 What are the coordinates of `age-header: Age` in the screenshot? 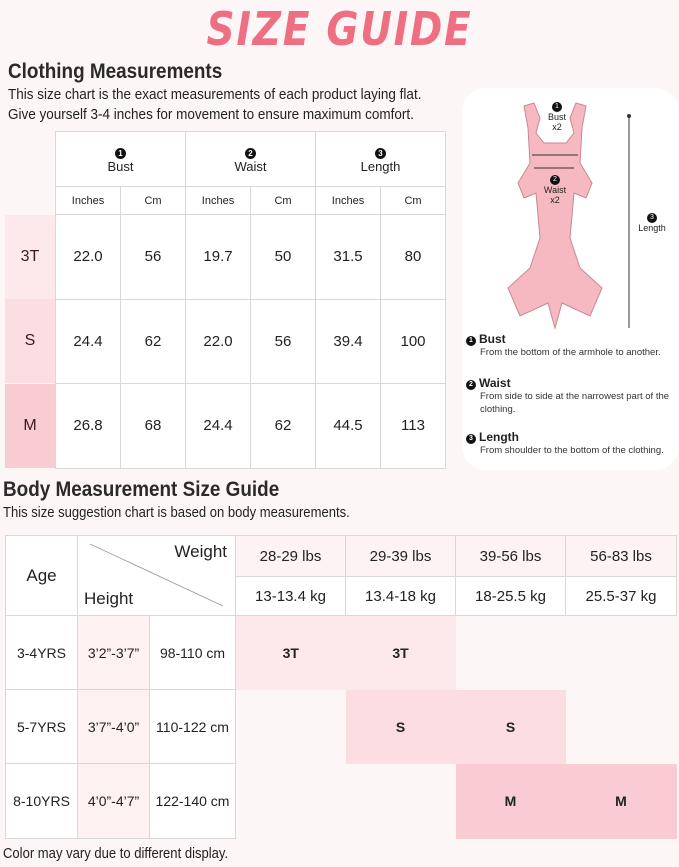 It's located at (41, 575).